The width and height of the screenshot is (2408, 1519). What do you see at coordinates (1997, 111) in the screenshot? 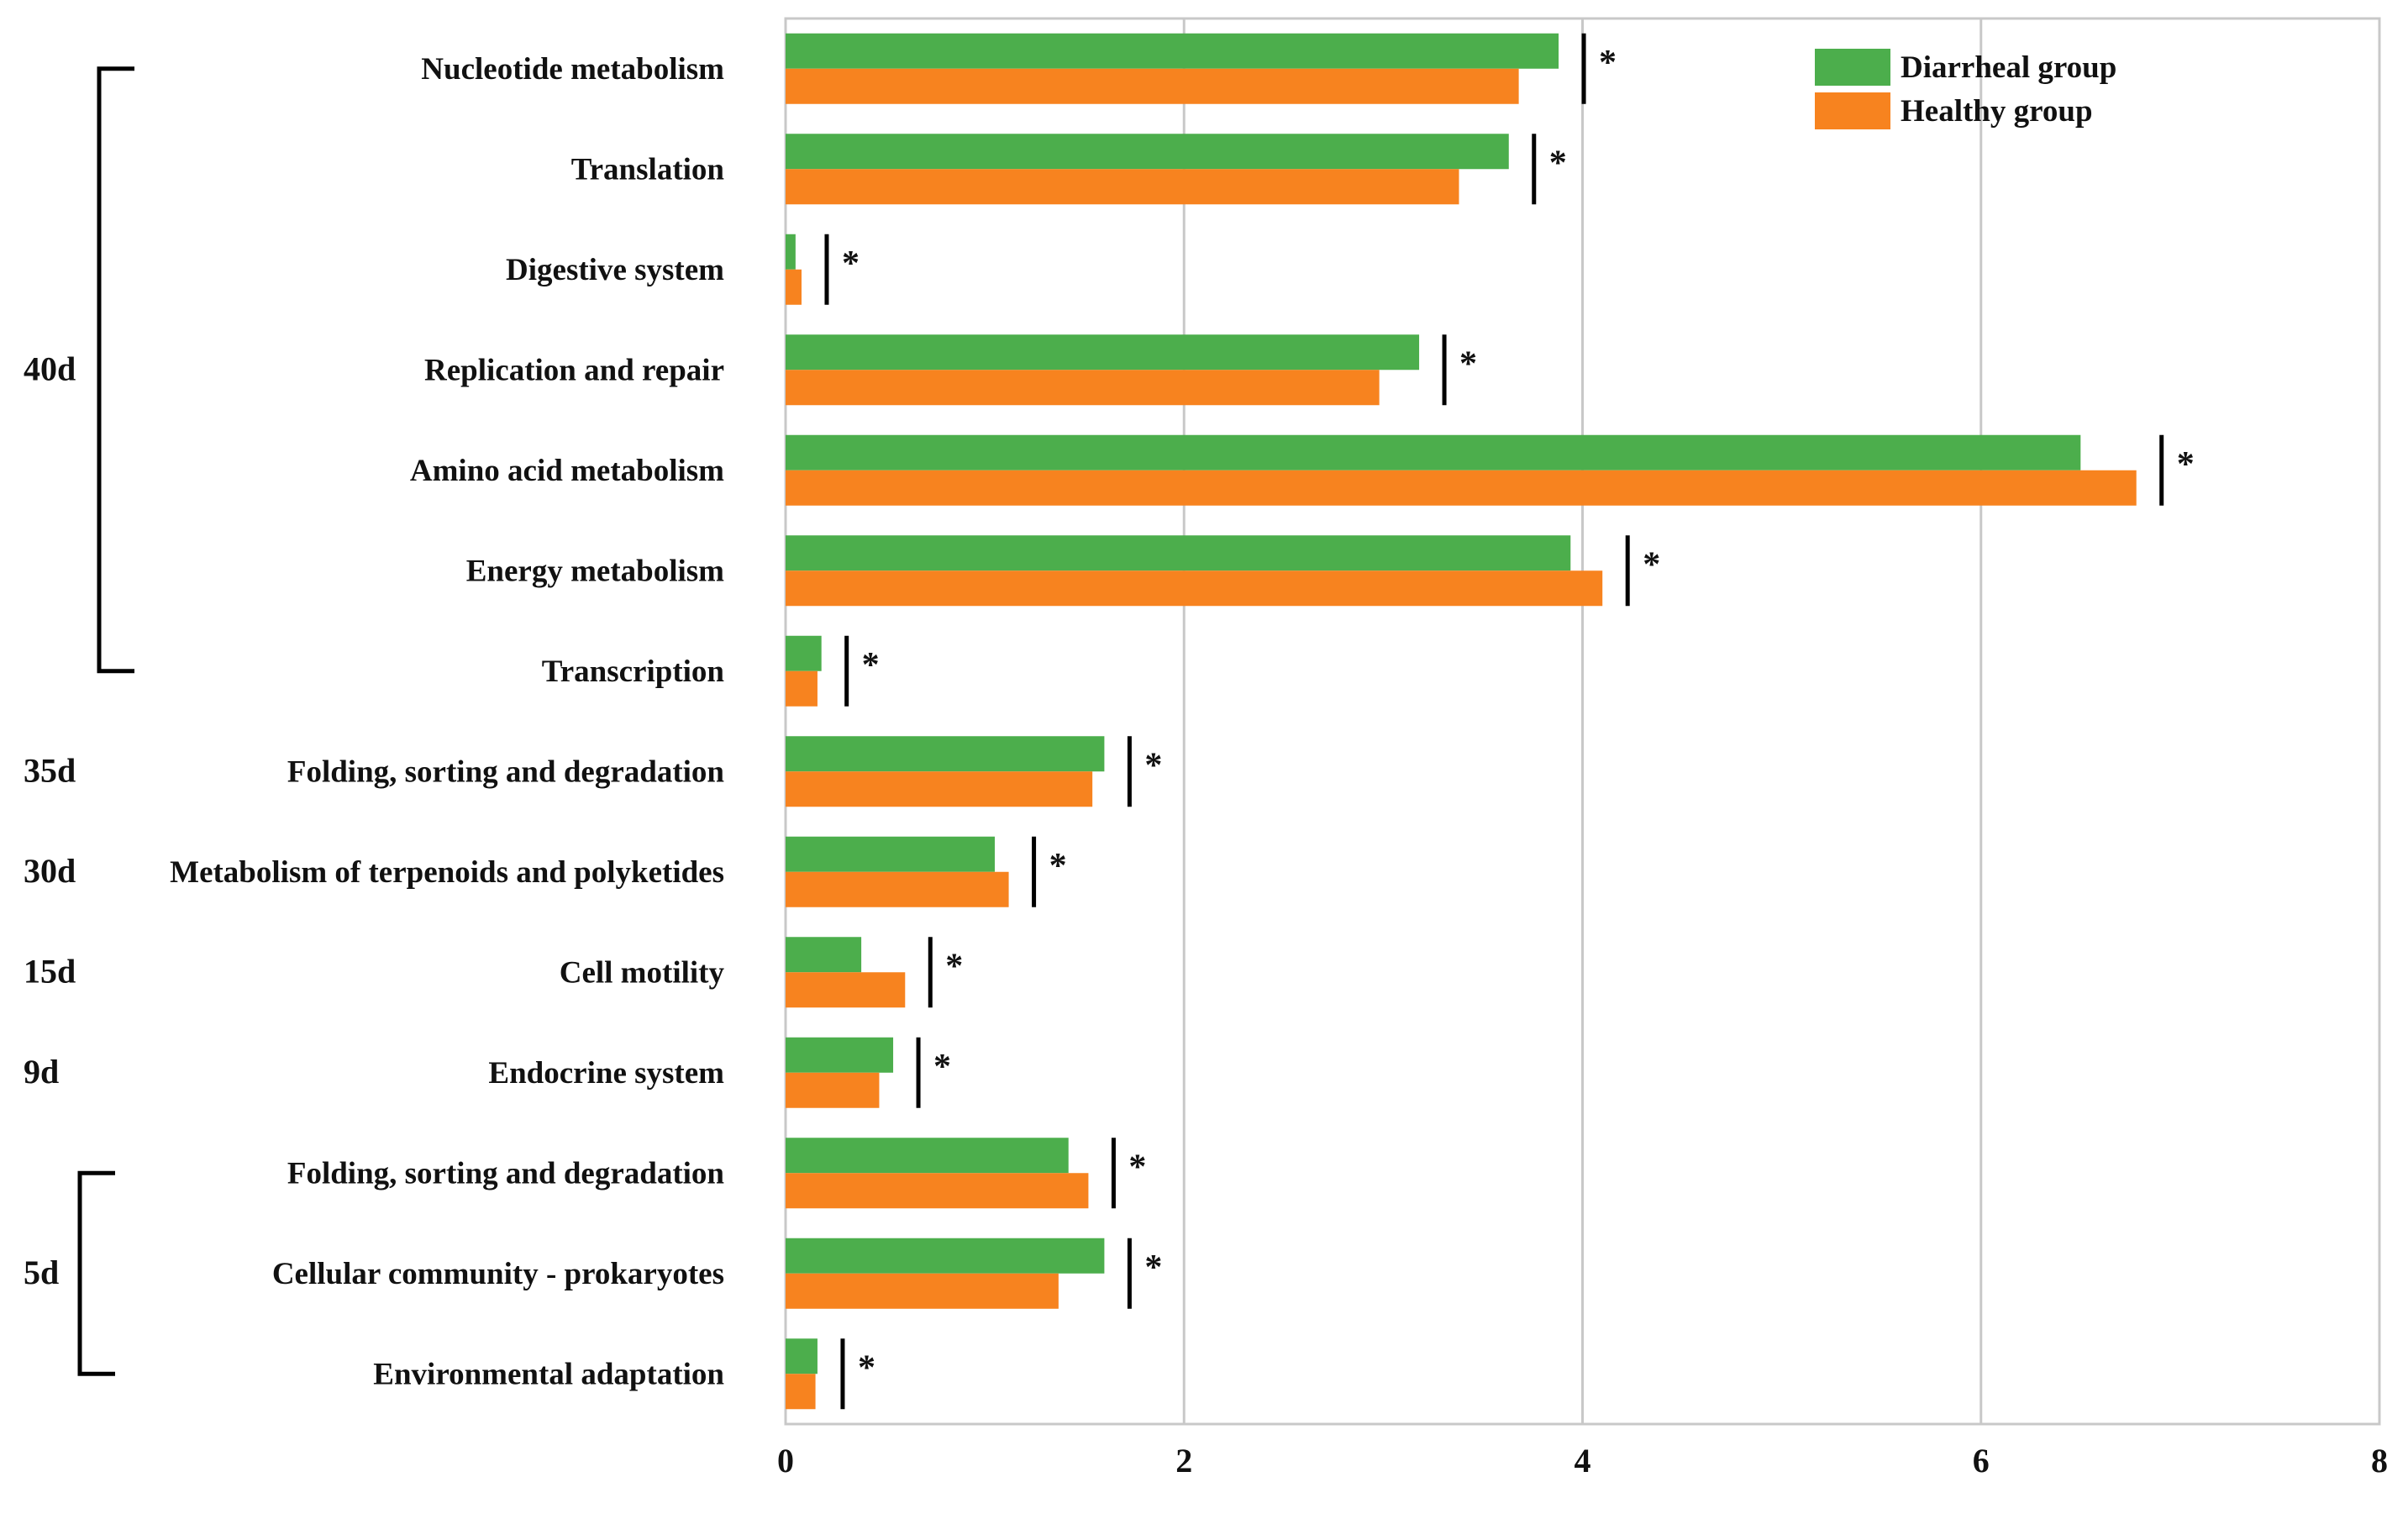
I see `legend-label: Healthy group` at bounding box center [1997, 111].